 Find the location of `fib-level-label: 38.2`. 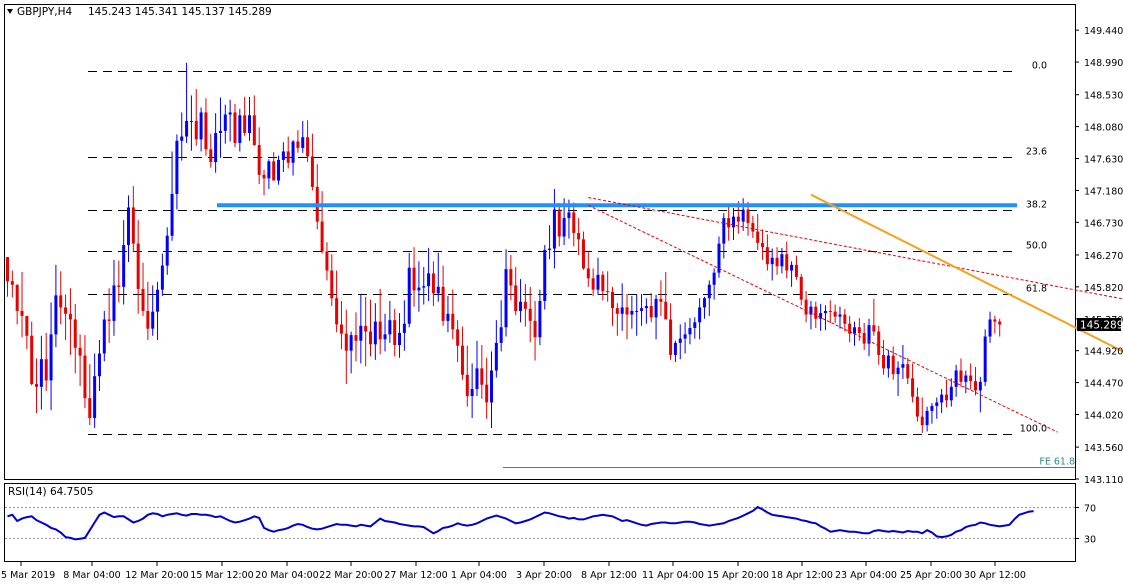

fib-level-label: 38.2 is located at coordinates (1036, 205).